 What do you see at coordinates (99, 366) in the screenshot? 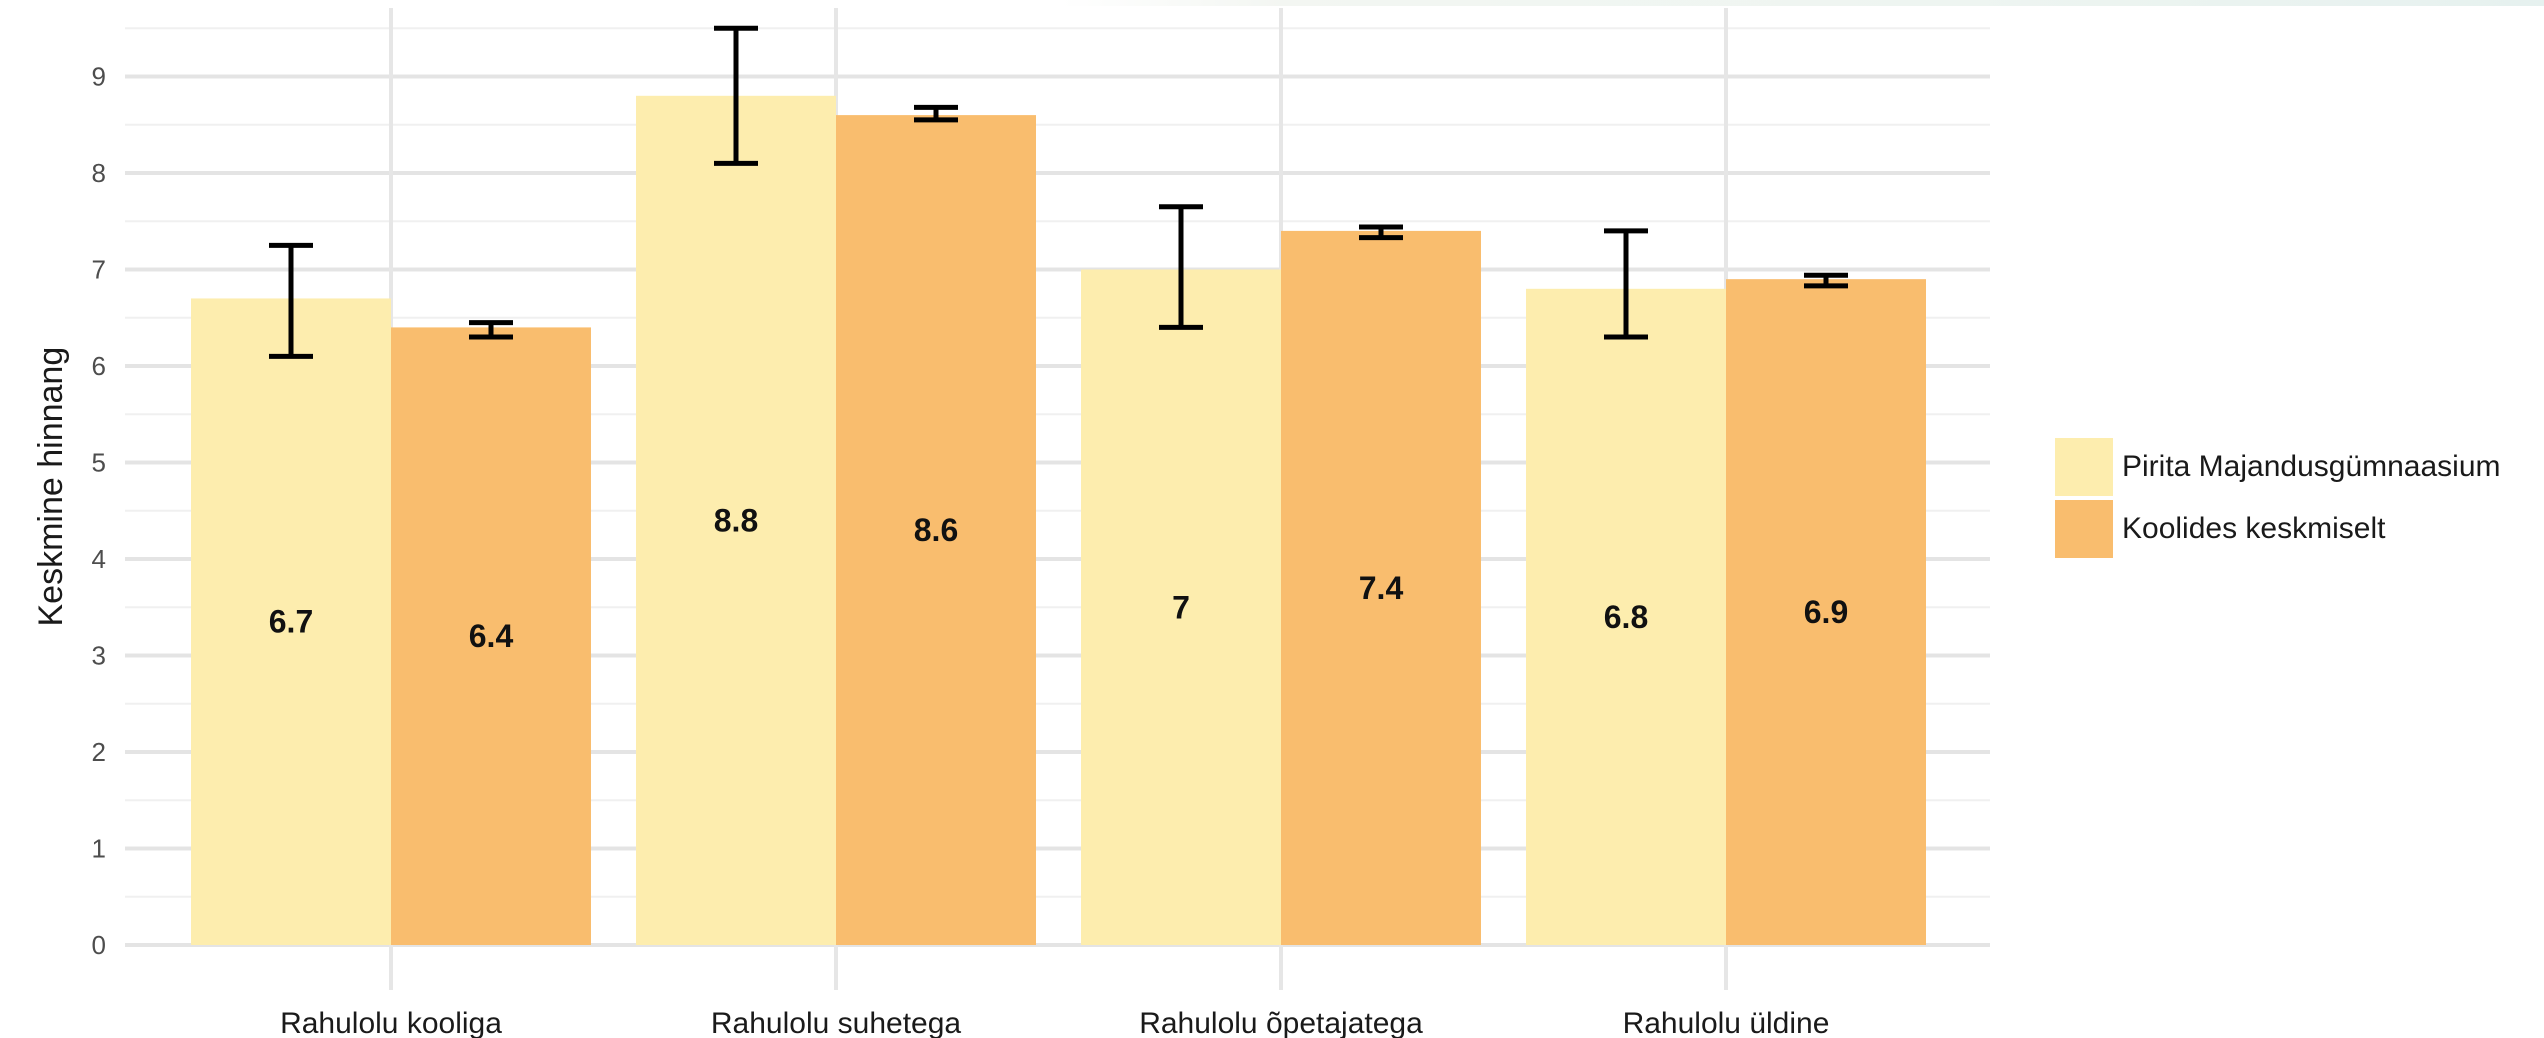
I see `y-tick-label: 6` at bounding box center [99, 366].